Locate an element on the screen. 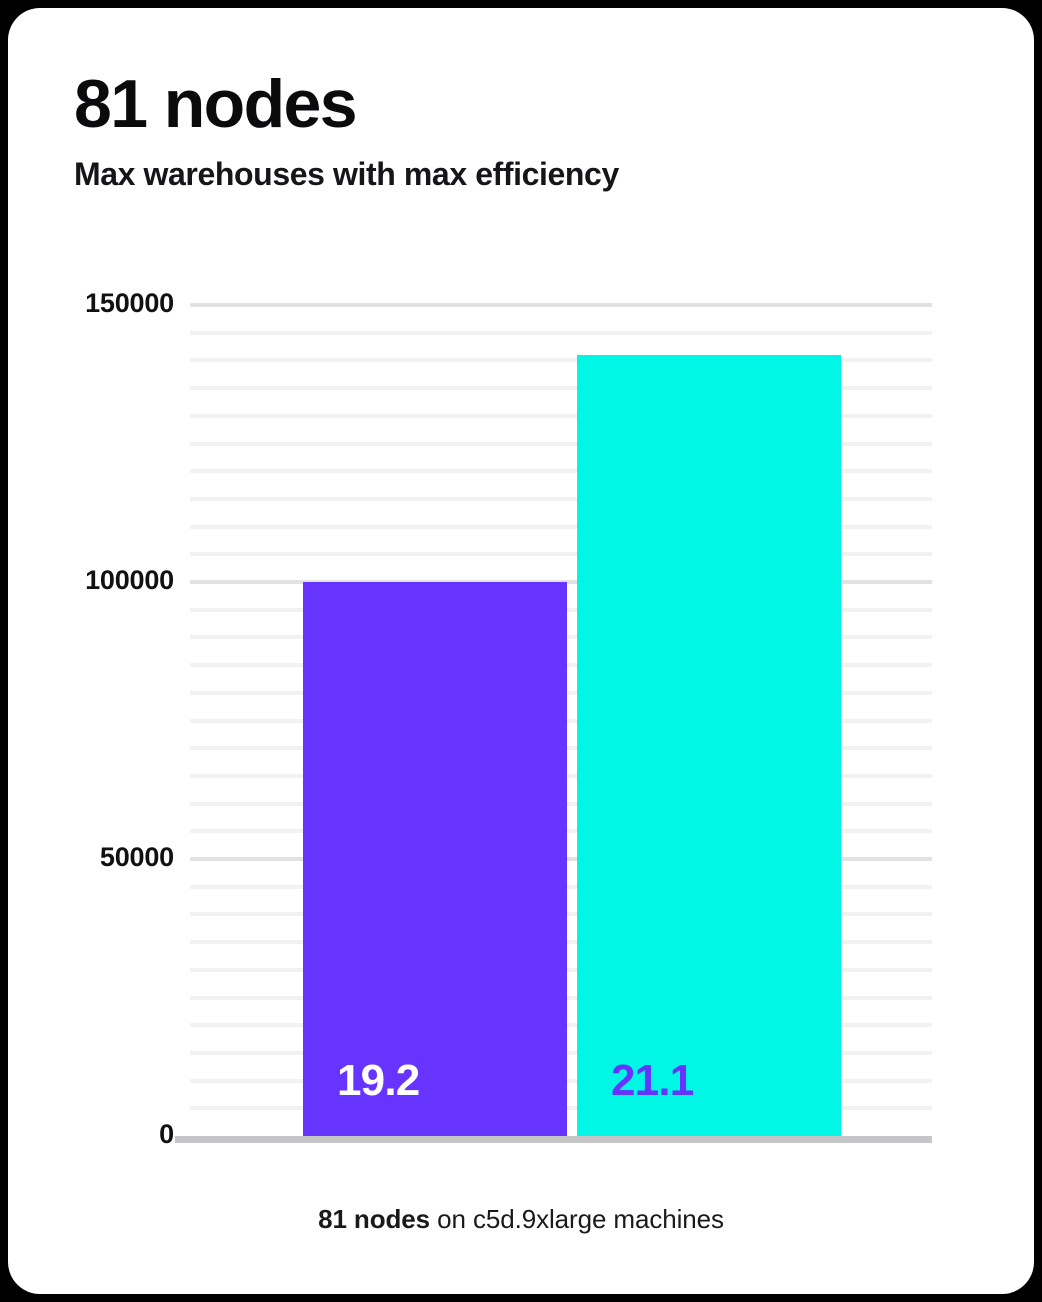  caption-rest: on c5d.9xlarge machines is located at coordinates (577, 1219).